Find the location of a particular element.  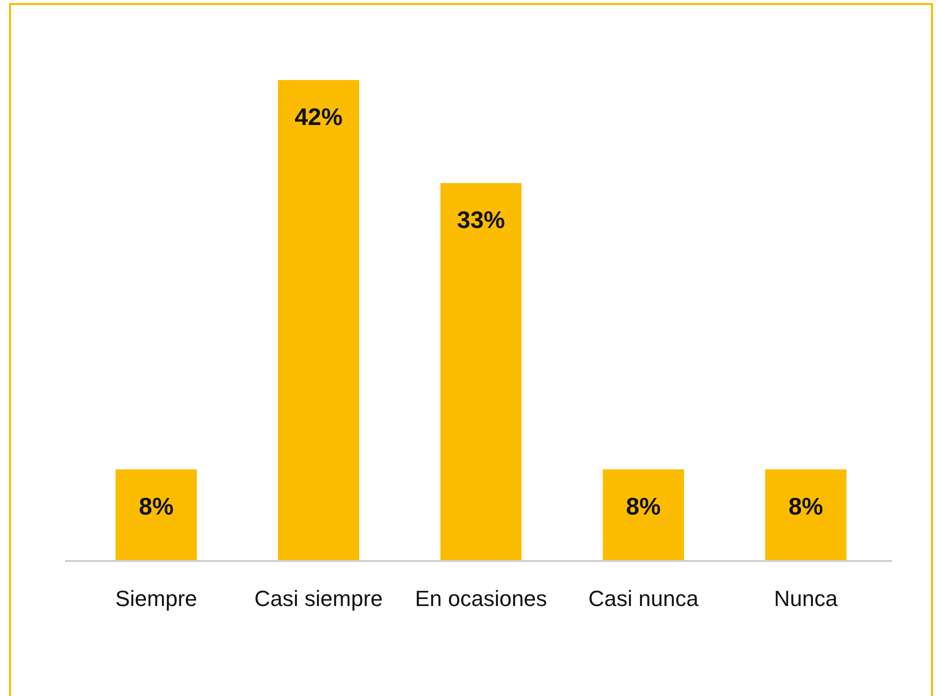

x-tick-label: Casi siempre is located at coordinates (318, 598).